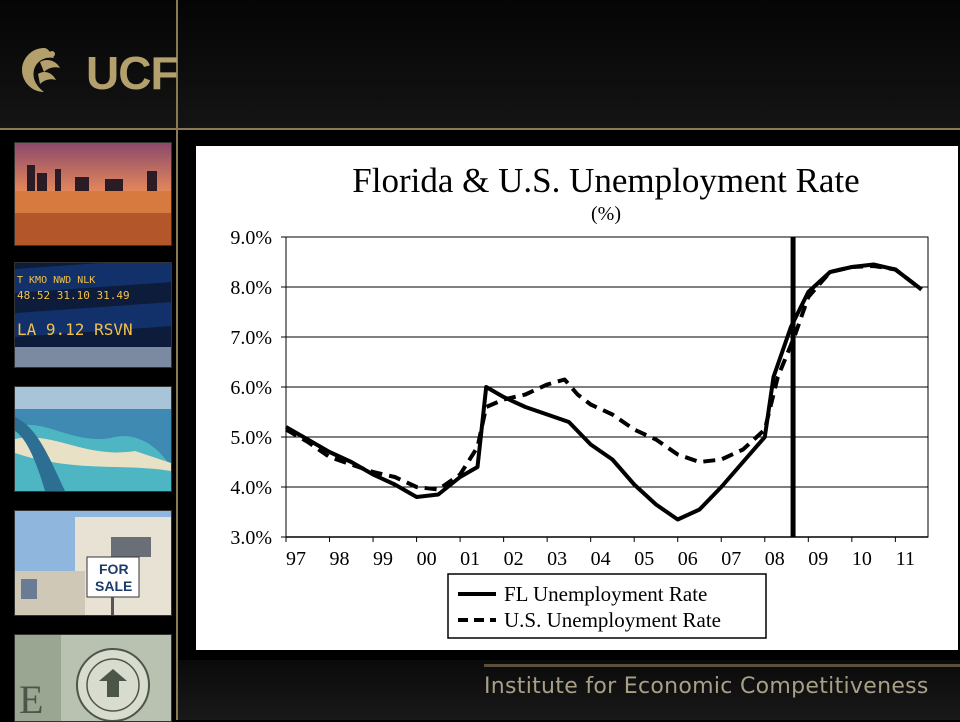  What do you see at coordinates (775, 559) in the screenshot?
I see `x-tick-label-11: 08` at bounding box center [775, 559].